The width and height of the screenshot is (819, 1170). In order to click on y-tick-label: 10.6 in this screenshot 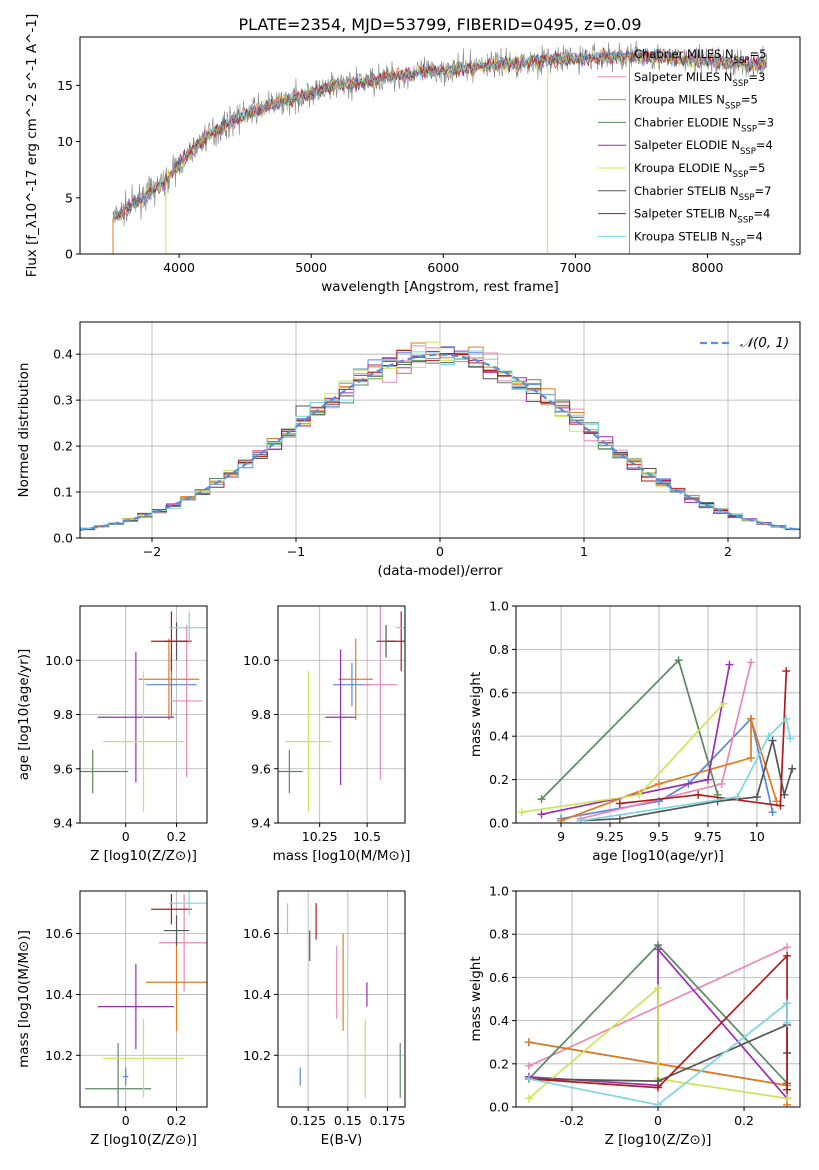, I will do `click(257, 933)`.